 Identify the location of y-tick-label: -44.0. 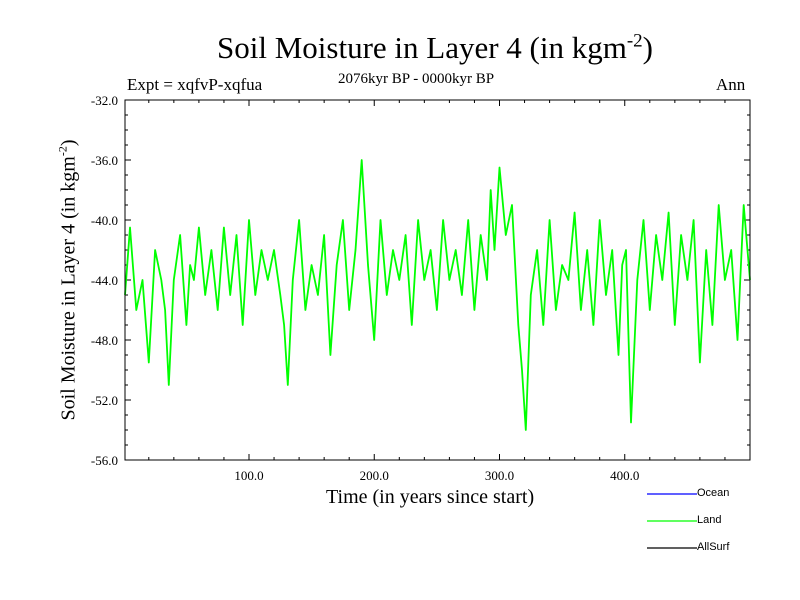
(104, 280).